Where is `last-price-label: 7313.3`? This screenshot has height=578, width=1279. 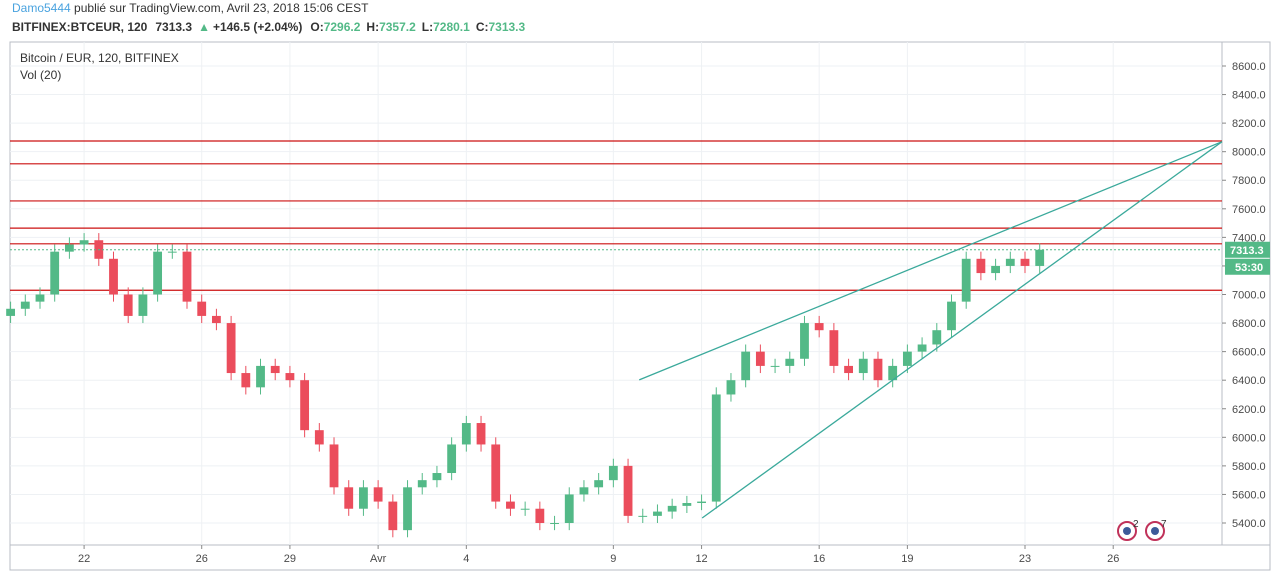
last-price-label: 7313.3 is located at coordinates (1247, 251).